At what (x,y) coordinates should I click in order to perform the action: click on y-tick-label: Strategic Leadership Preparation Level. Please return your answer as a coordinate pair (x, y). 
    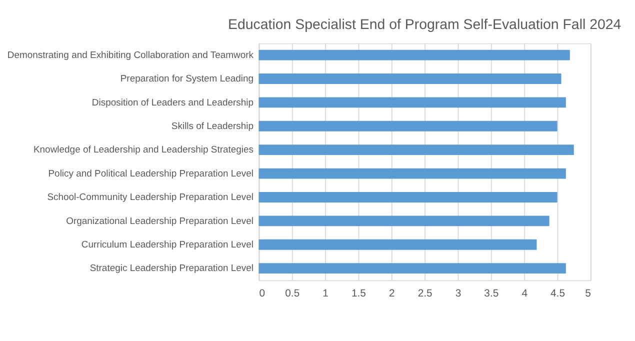
    Looking at the image, I should click on (172, 268).